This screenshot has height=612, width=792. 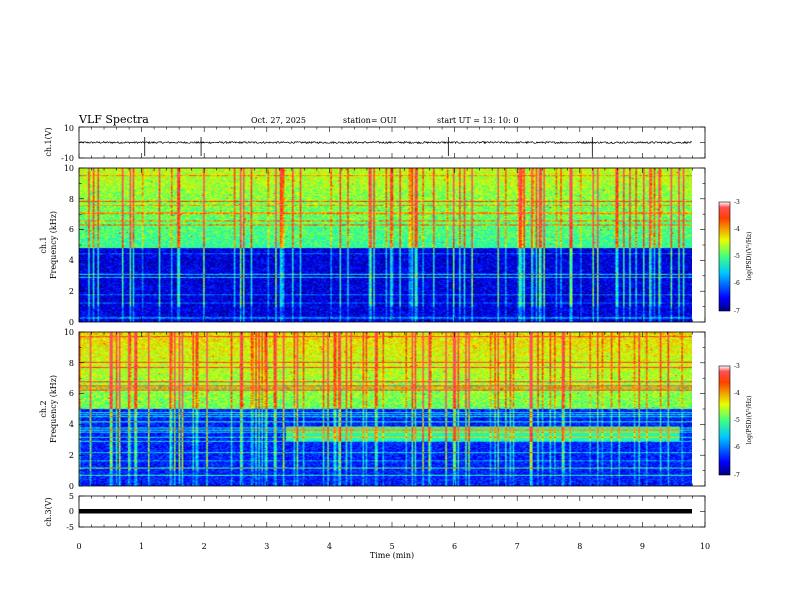 What do you see at coordinates (737, 311) in the screenshot?
I see `ch1-cbar-tick-m7: -7` at bounding box center [737, 311].